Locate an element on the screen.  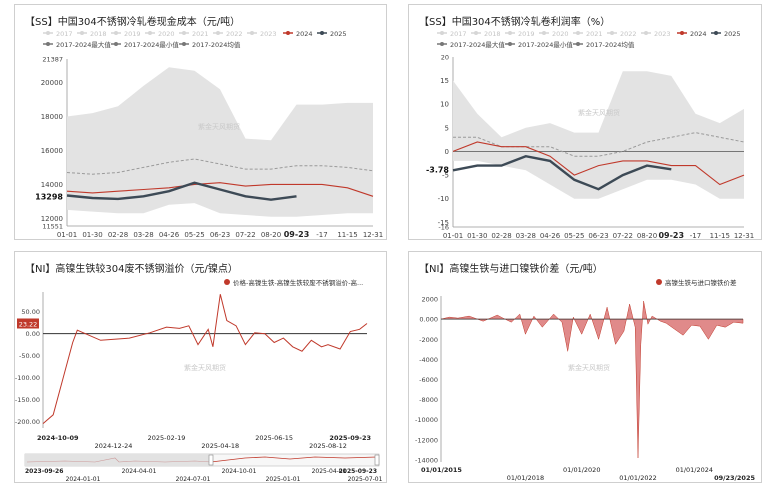
y-tick-label: 0 is located at coordinates (447, 152).